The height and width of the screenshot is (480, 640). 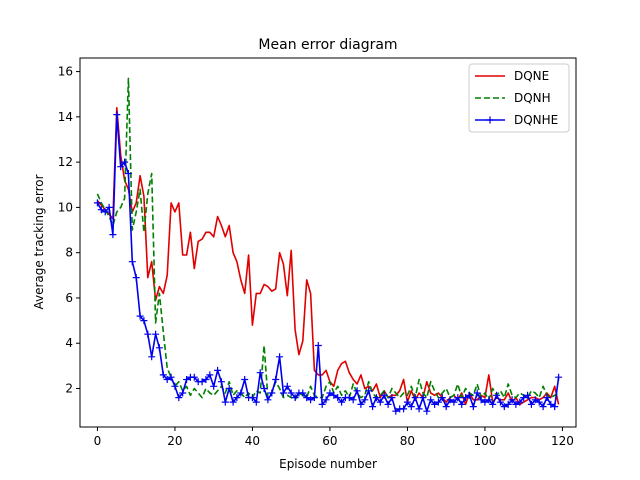 I want to click on x-tick-label: 20, so click(x=174, y=441).